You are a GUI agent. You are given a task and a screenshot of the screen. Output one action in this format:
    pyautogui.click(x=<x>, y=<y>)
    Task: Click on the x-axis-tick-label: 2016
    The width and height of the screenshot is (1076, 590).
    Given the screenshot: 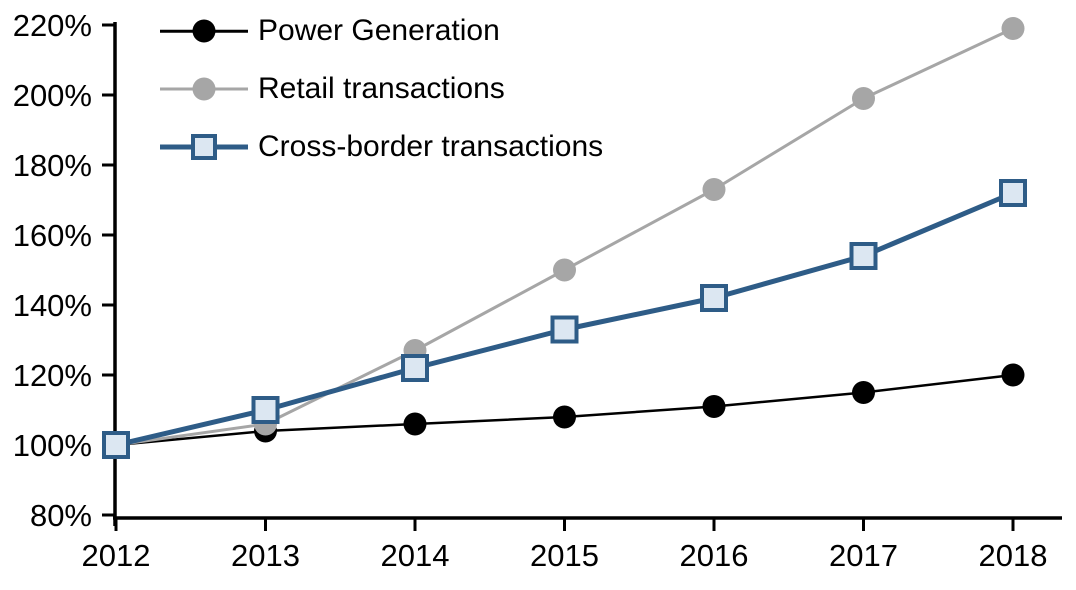 What is the action you would take?
    pyautogui.click(x=714, y=555)
    